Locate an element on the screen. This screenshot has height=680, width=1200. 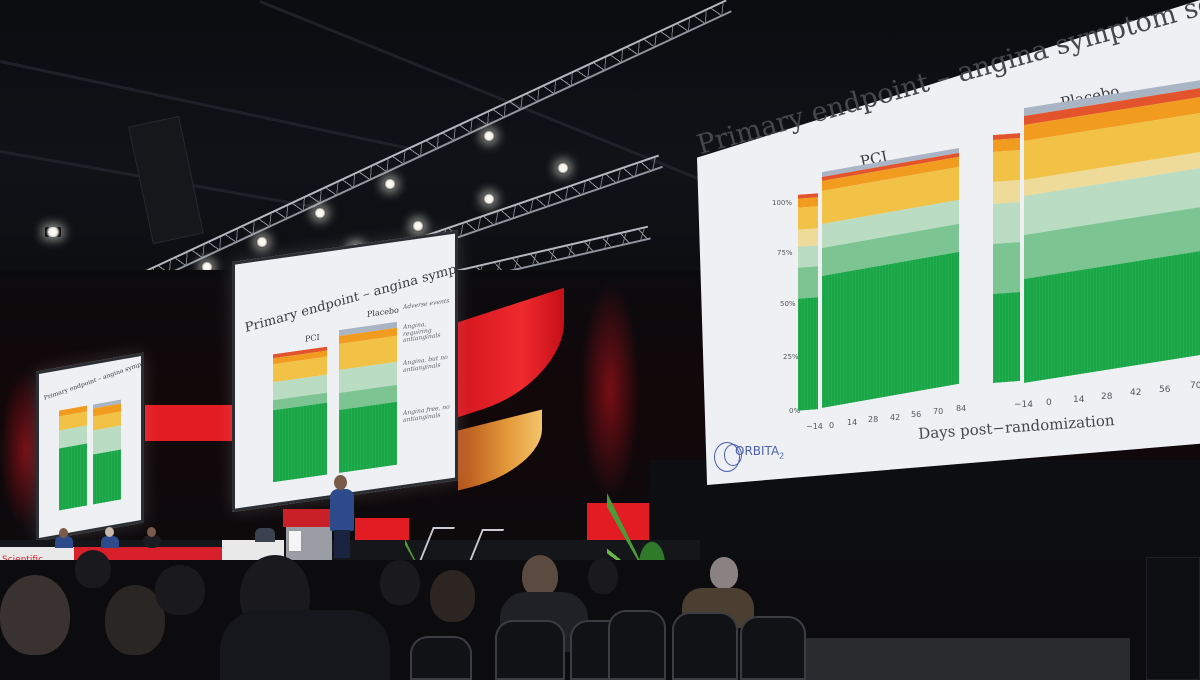
orbita-logo-subscript: 2 is located at coordinates (782, 456).